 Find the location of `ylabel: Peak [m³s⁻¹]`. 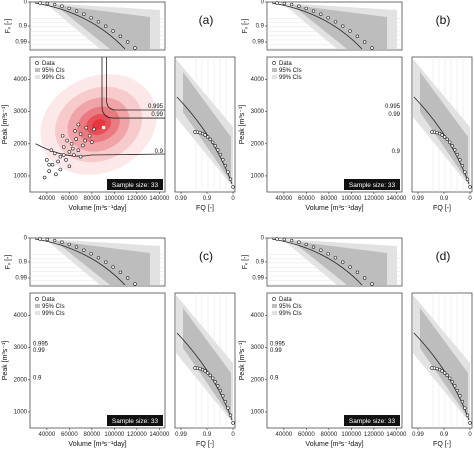

ylabel: Peak [m³s⁻¹] is located at coordinates (5, 361).